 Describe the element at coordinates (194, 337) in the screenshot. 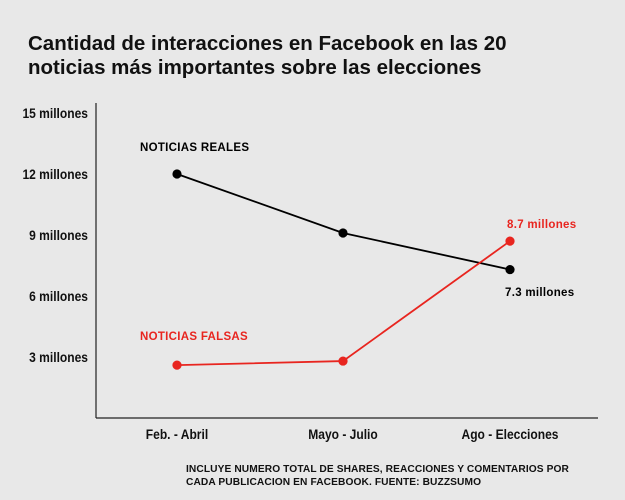

I see `series-name-label: NOTICIAS FALSAS` at that location.